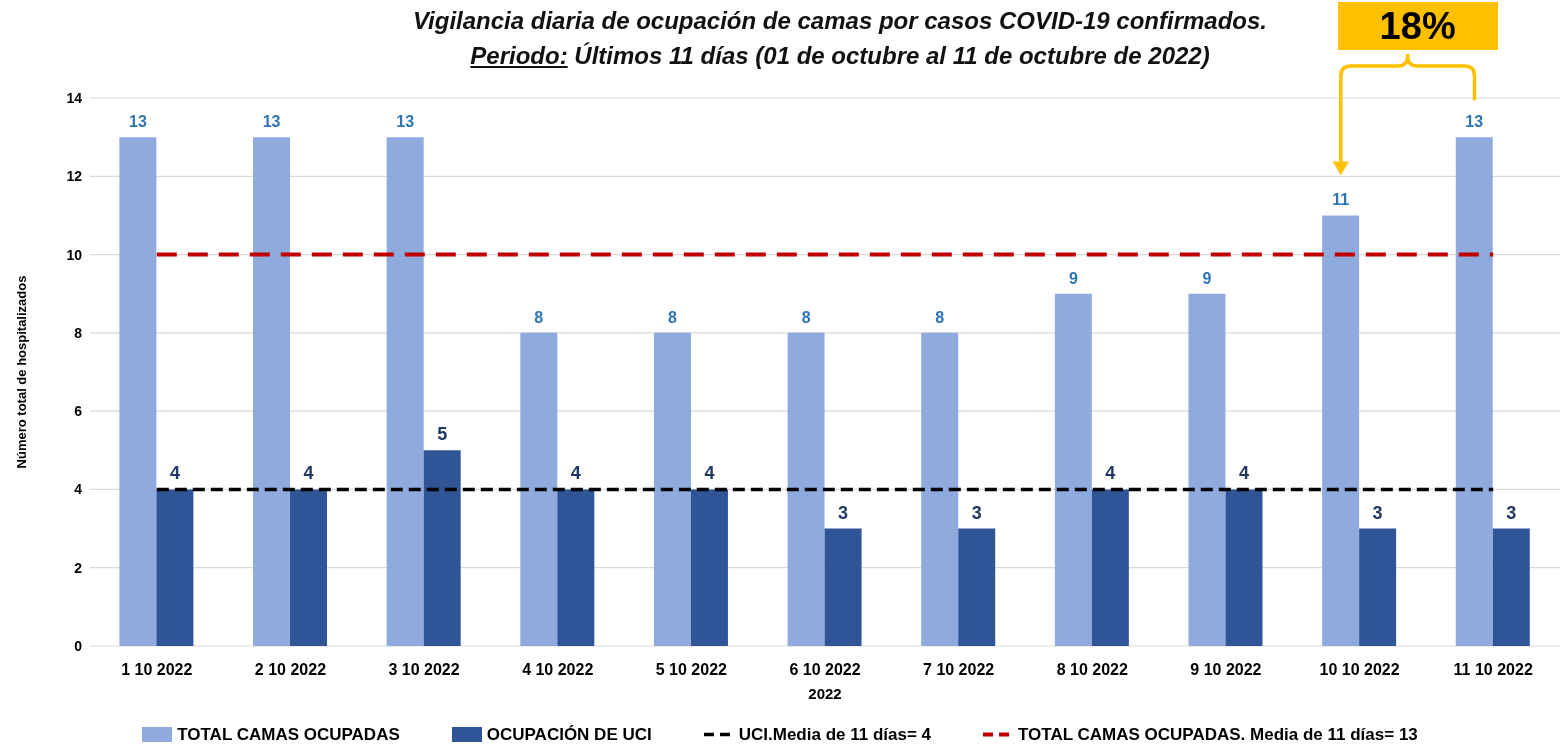  What do you see at coordinates (1341, 200) in the screenshot?
I see `data-label: 11` at bounding box center [1341, 200].